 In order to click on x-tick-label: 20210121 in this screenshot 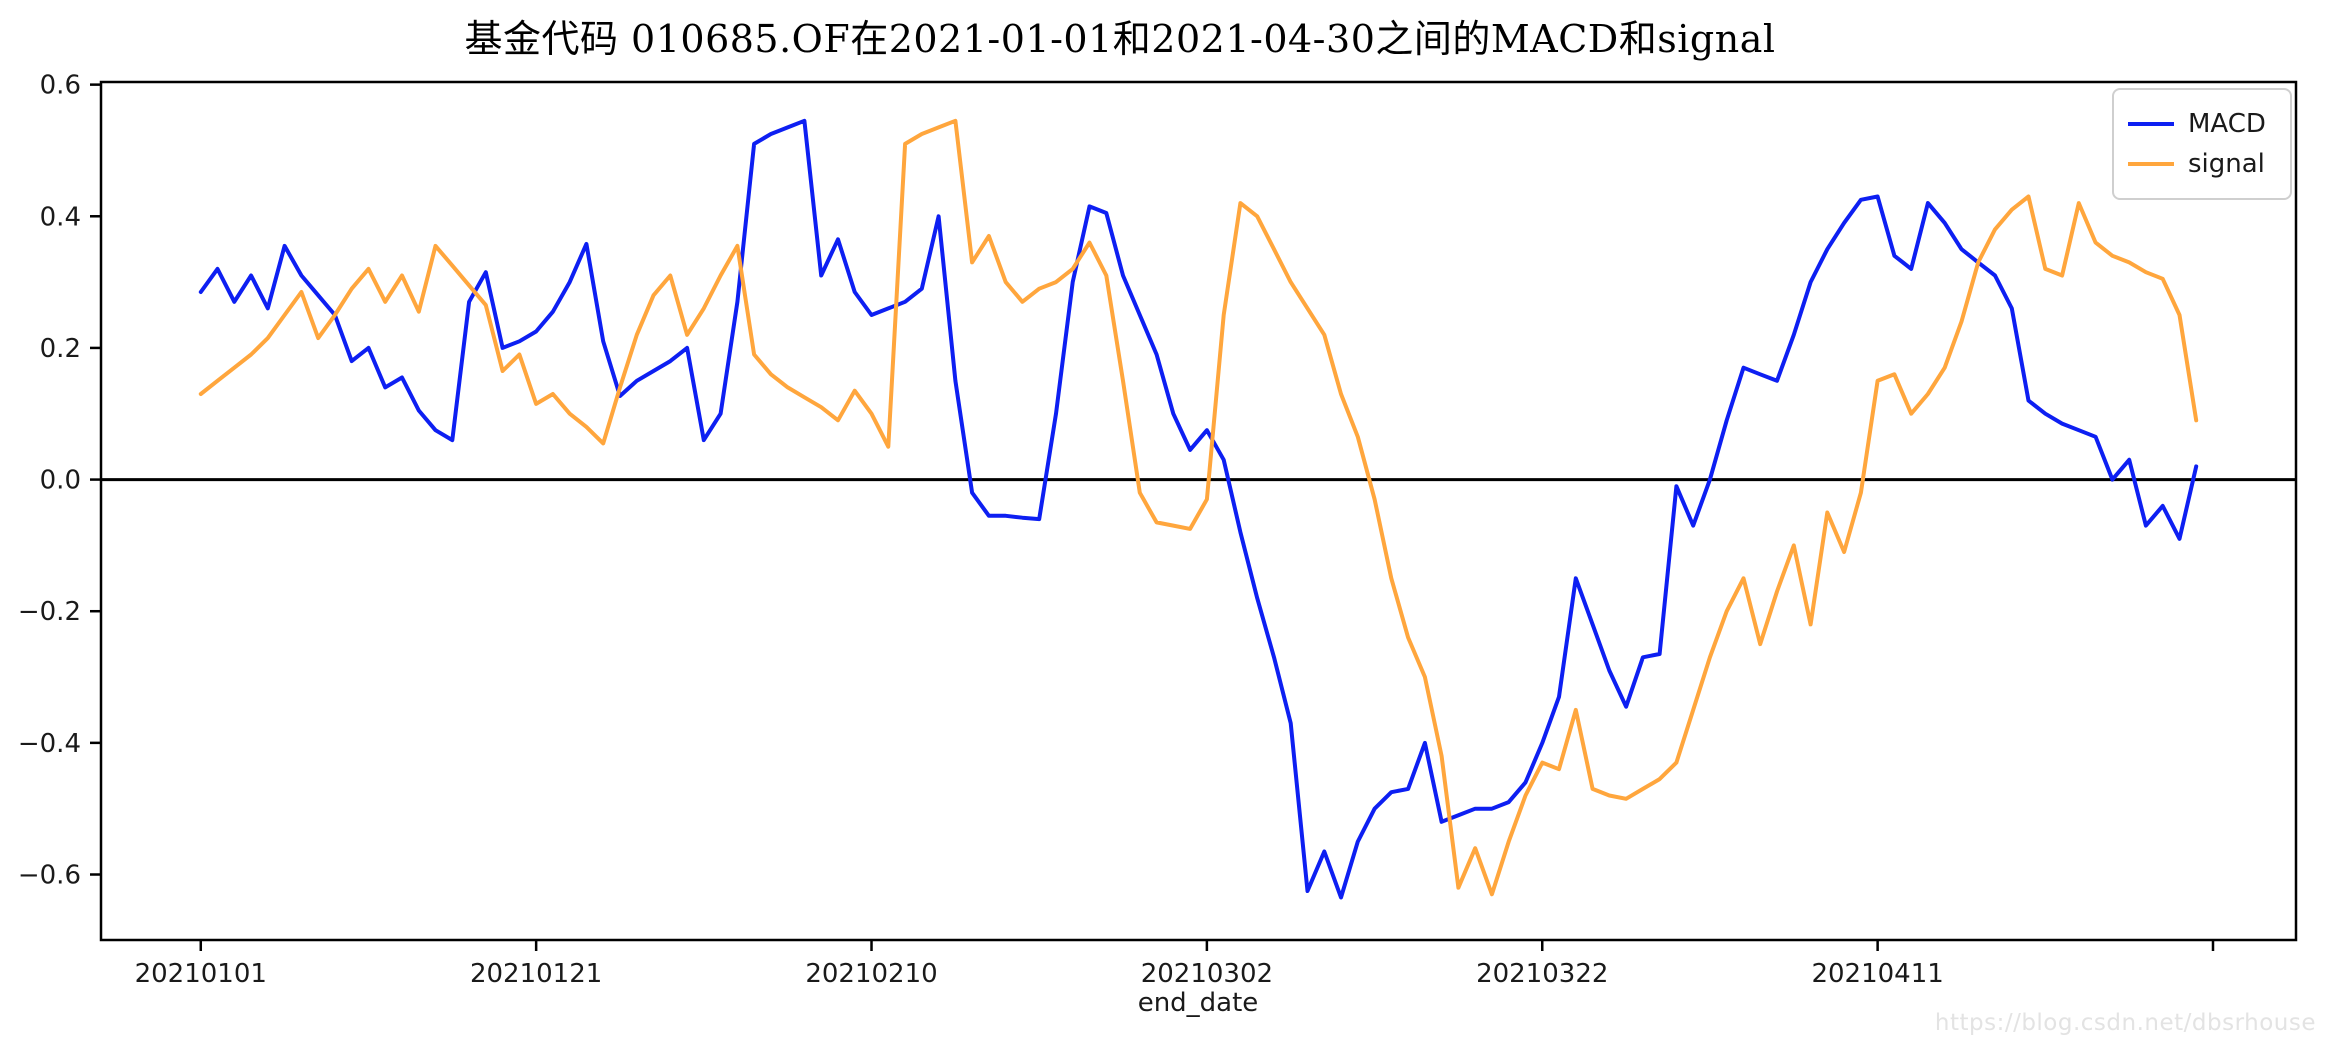, I will do `click(536, 974)`.